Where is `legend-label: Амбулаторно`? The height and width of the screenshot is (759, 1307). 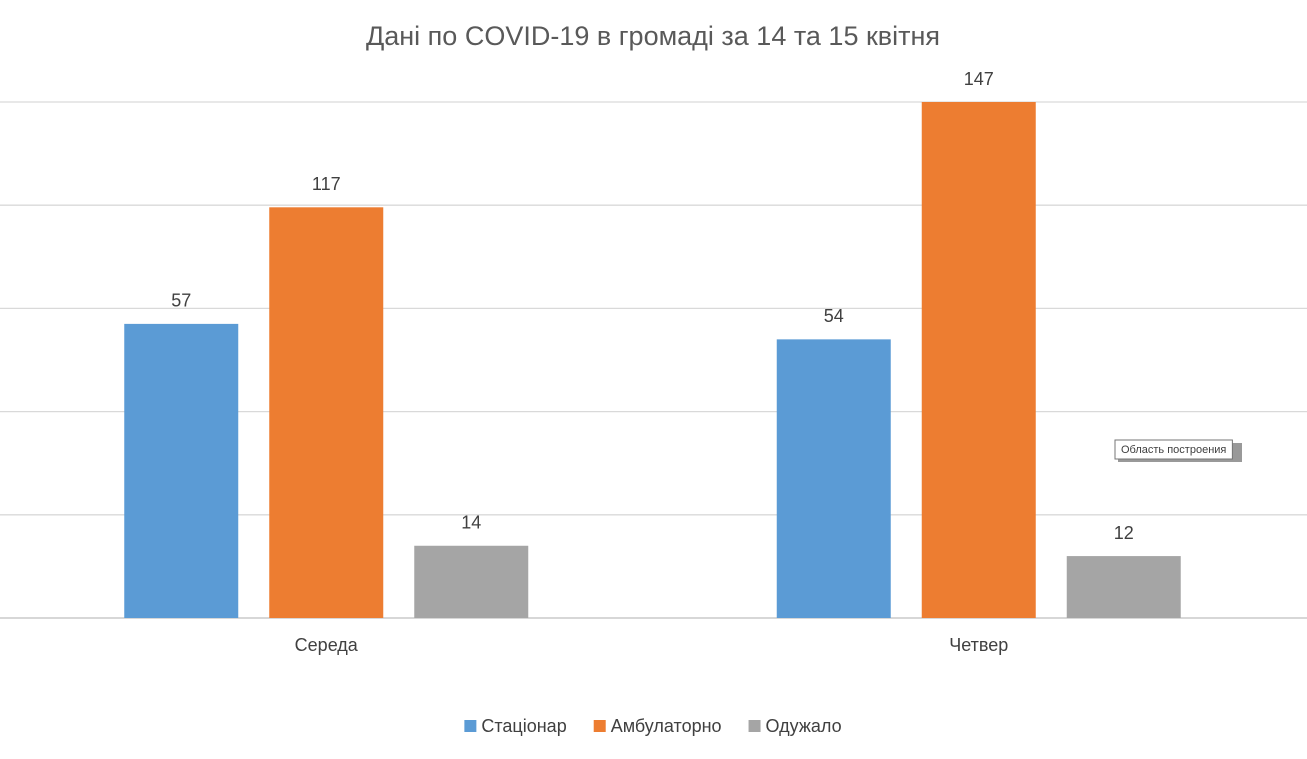 legend-label: Амбулаторно is located at coordinates (666, 726).